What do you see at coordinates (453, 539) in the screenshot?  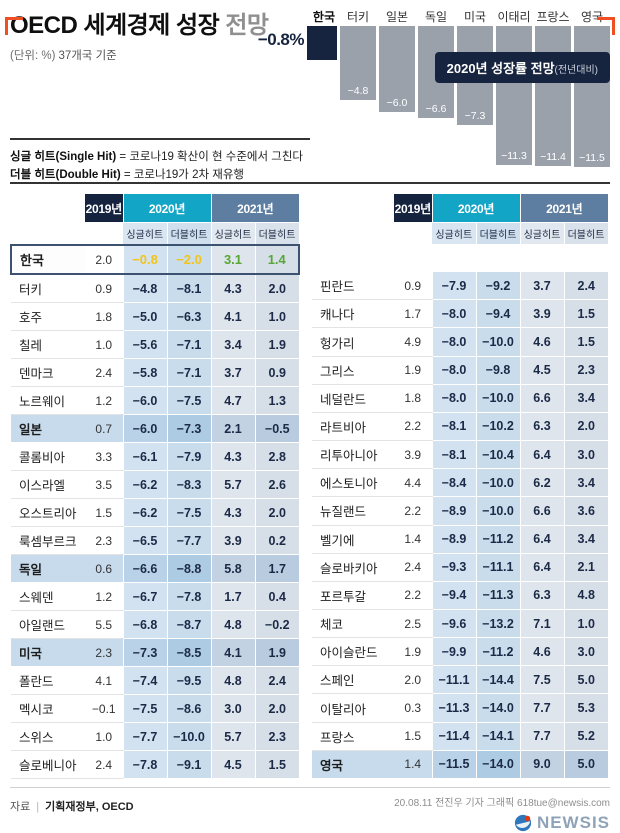 I see `value-cell: −8.9` at bounding box center [453, 539].